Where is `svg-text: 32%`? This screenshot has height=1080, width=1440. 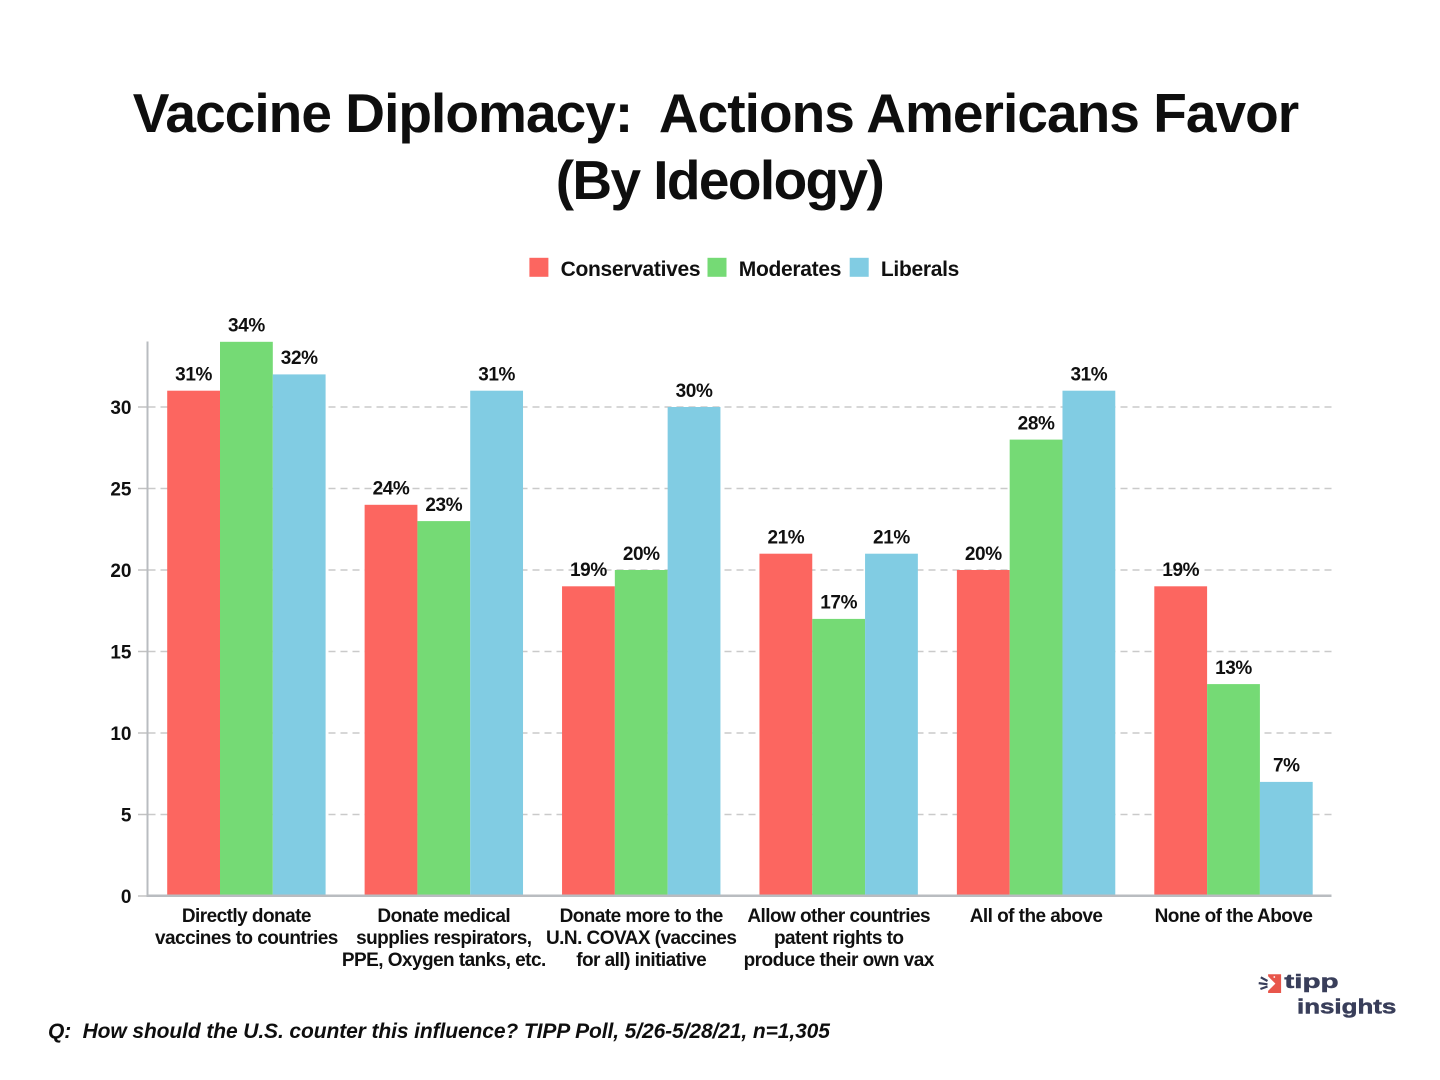
svg-text: 32% is located at coordinates (299, 358).